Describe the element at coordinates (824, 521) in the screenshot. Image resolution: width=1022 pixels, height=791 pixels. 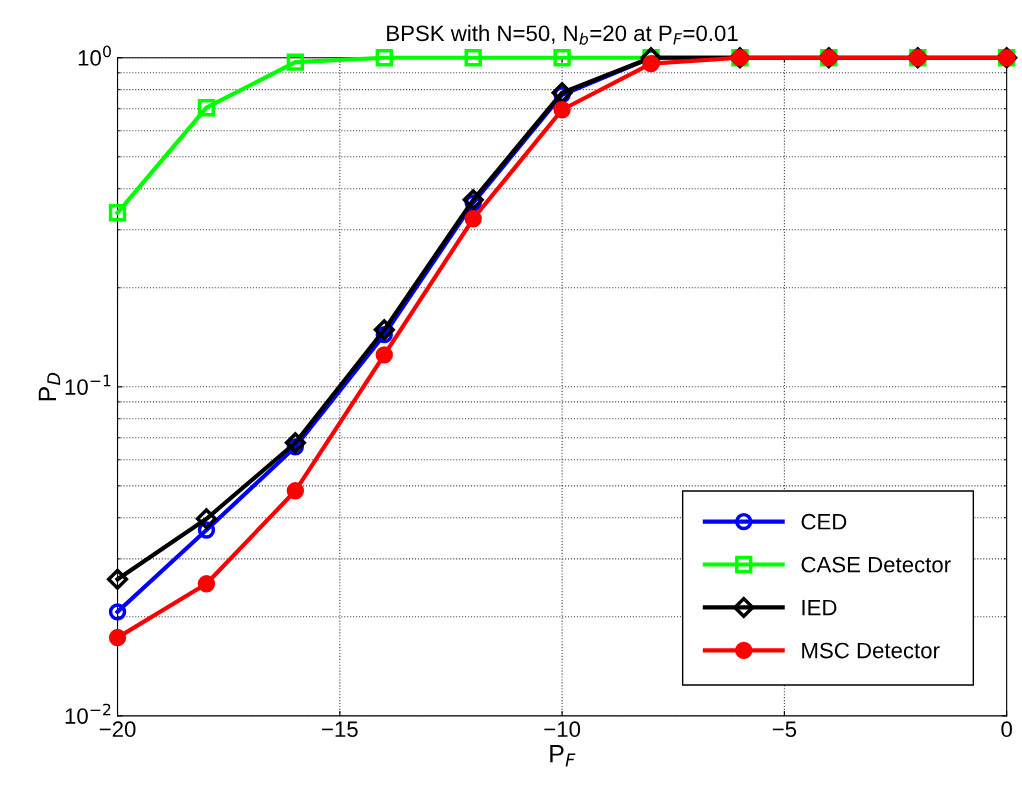
I see `legend-label: CED` at that location.